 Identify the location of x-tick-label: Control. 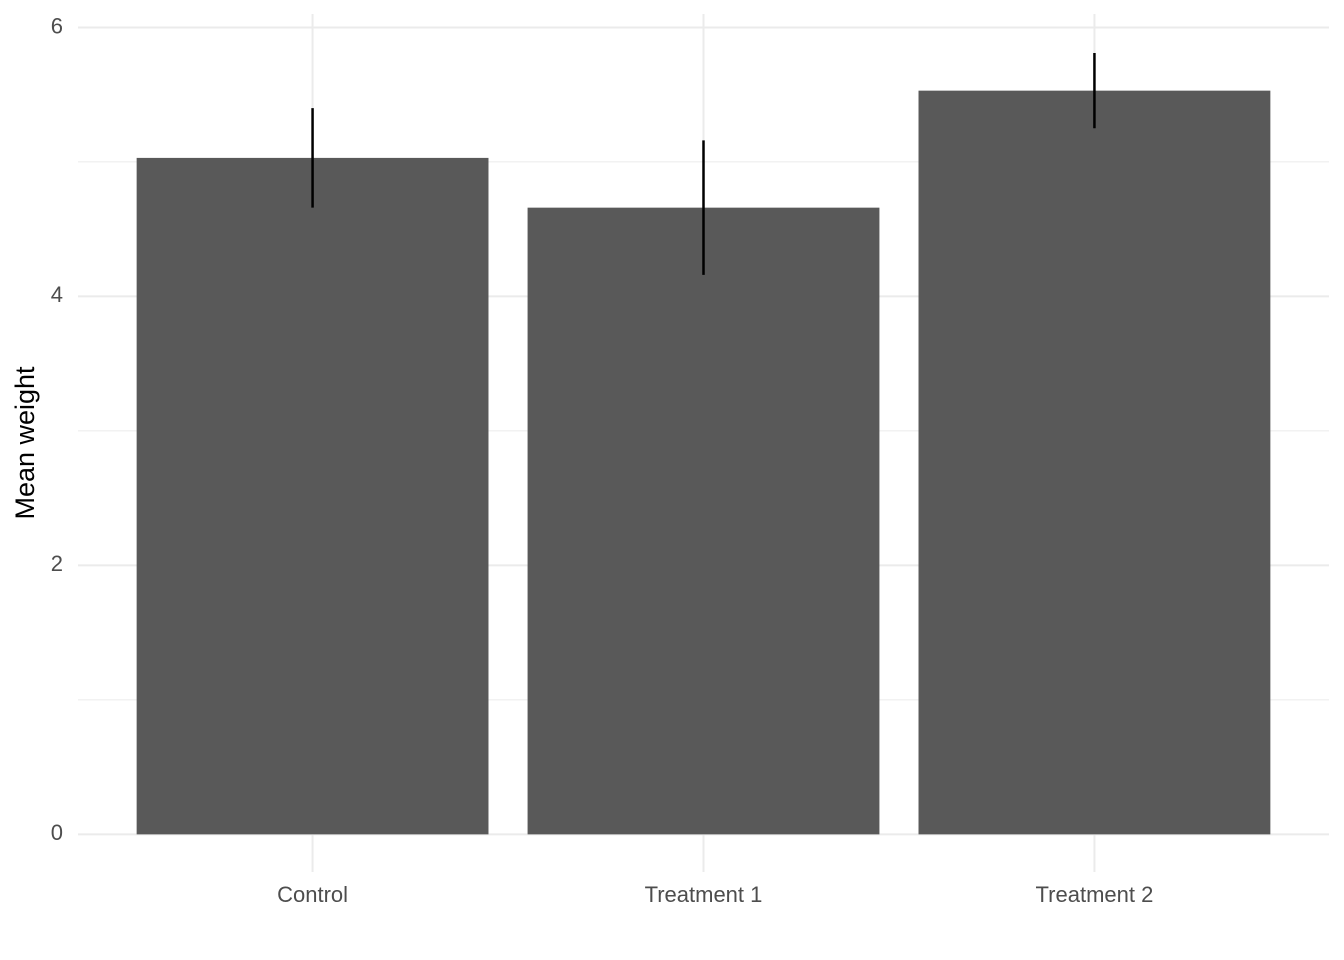
(312, 894).